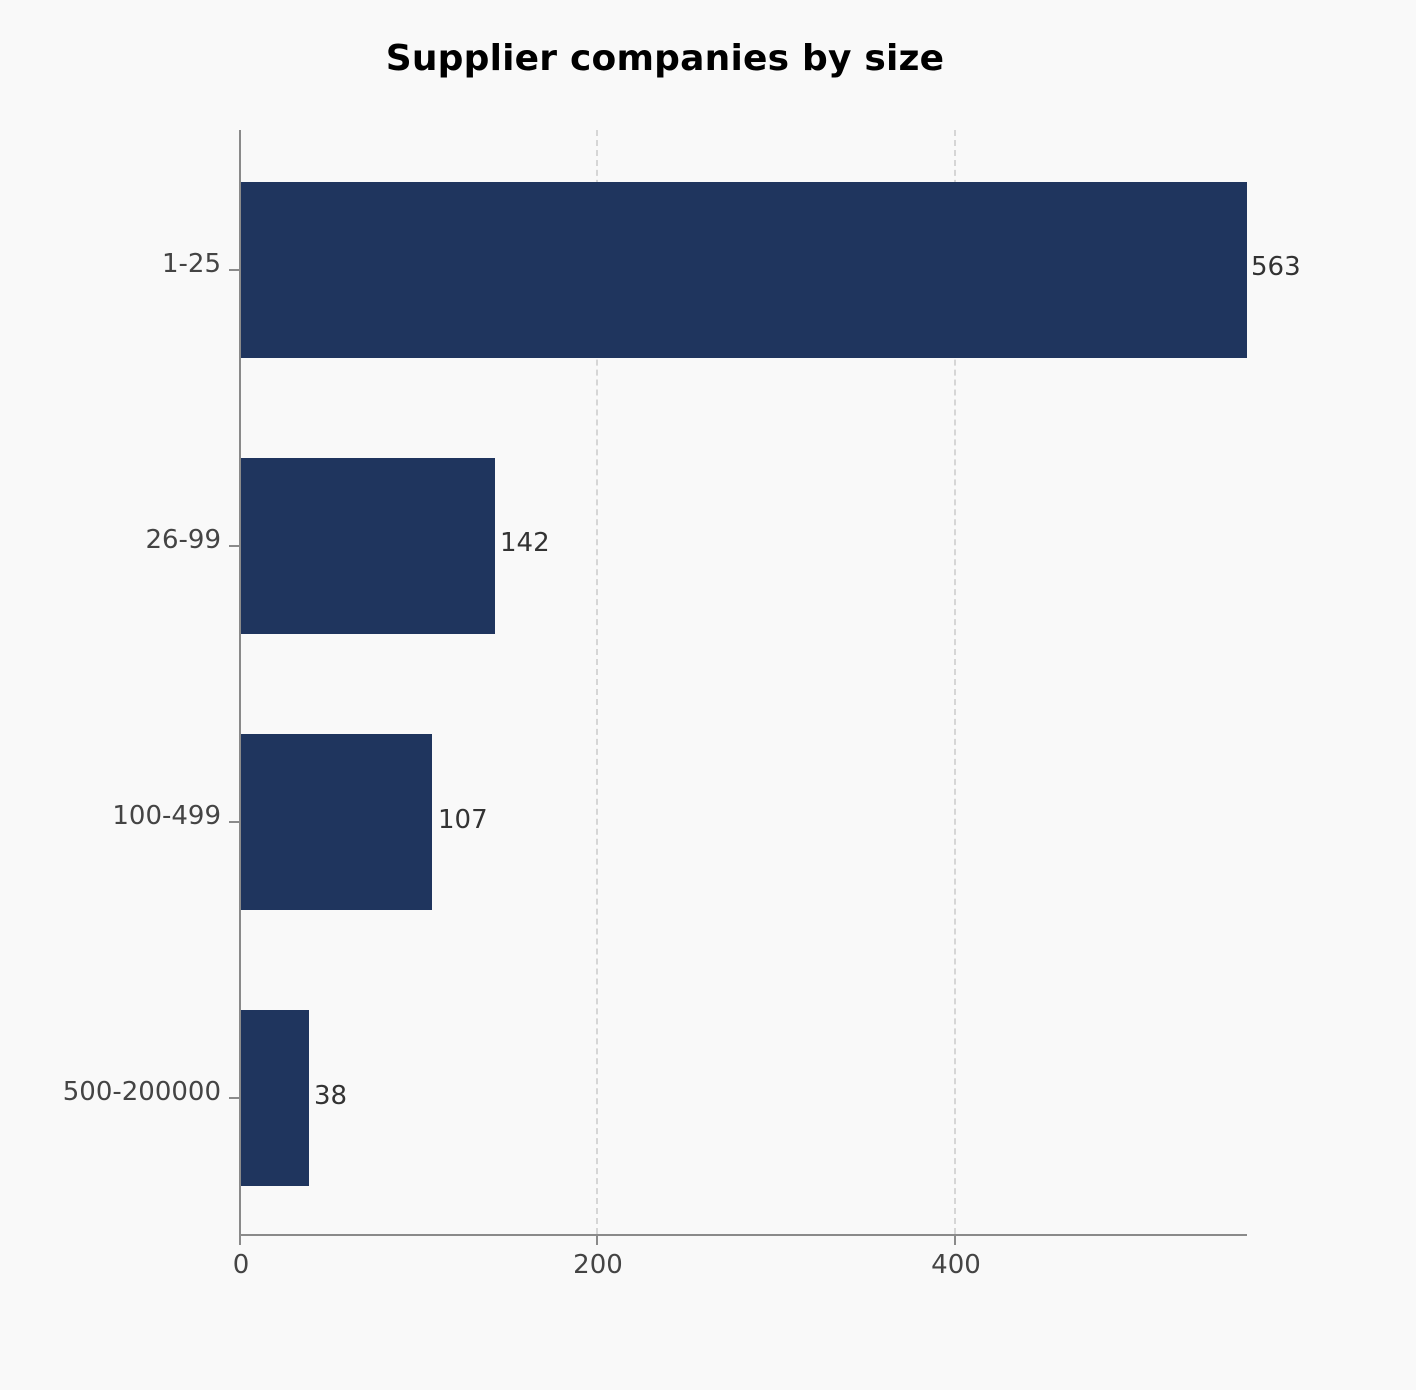  Describe the element at coordinates (141, 1092) in the screenshot. I see `y-label: 500-200000` at that location.